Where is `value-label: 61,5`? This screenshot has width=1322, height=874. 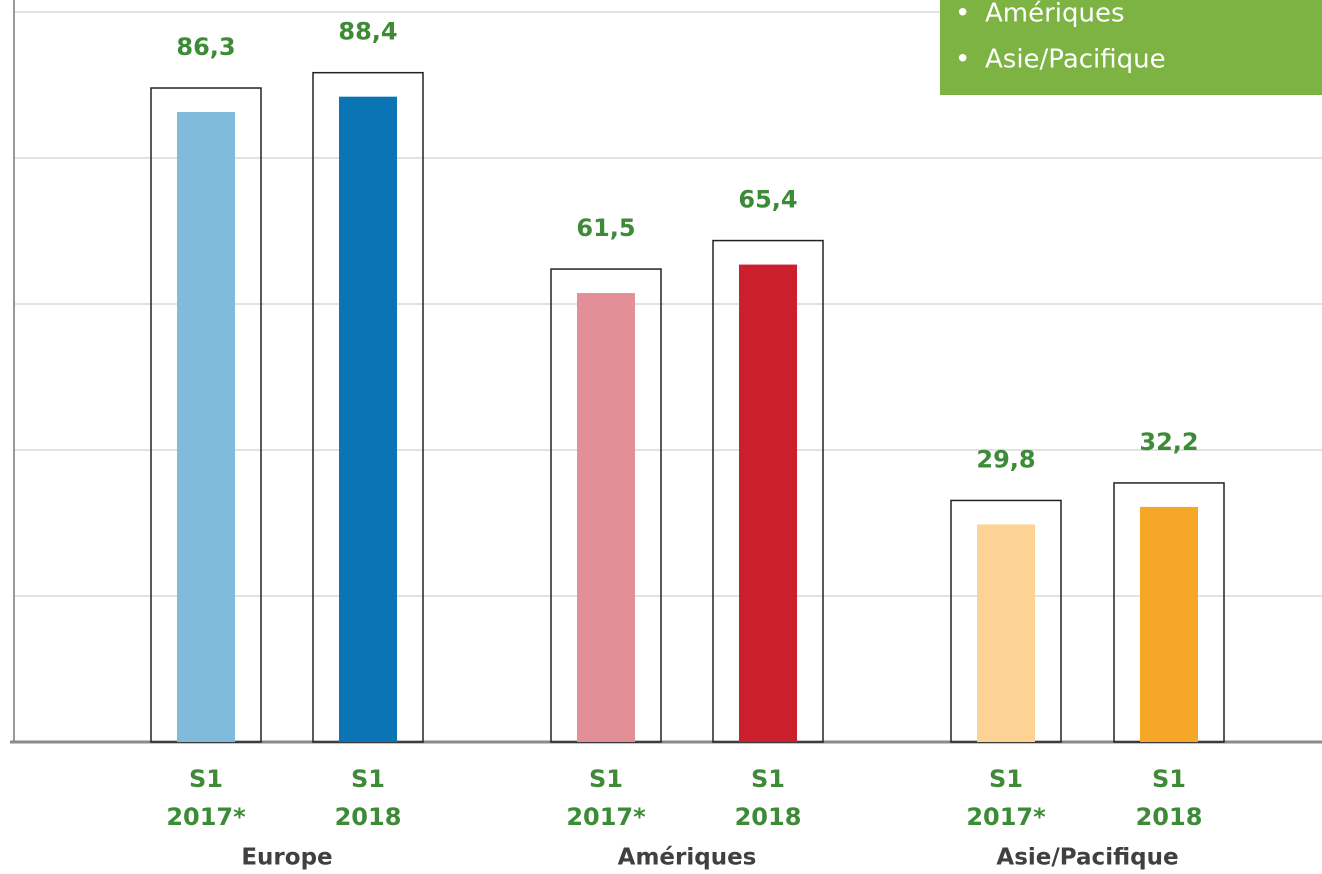 value-label: 61,5 is located at coordinates (605, 228).